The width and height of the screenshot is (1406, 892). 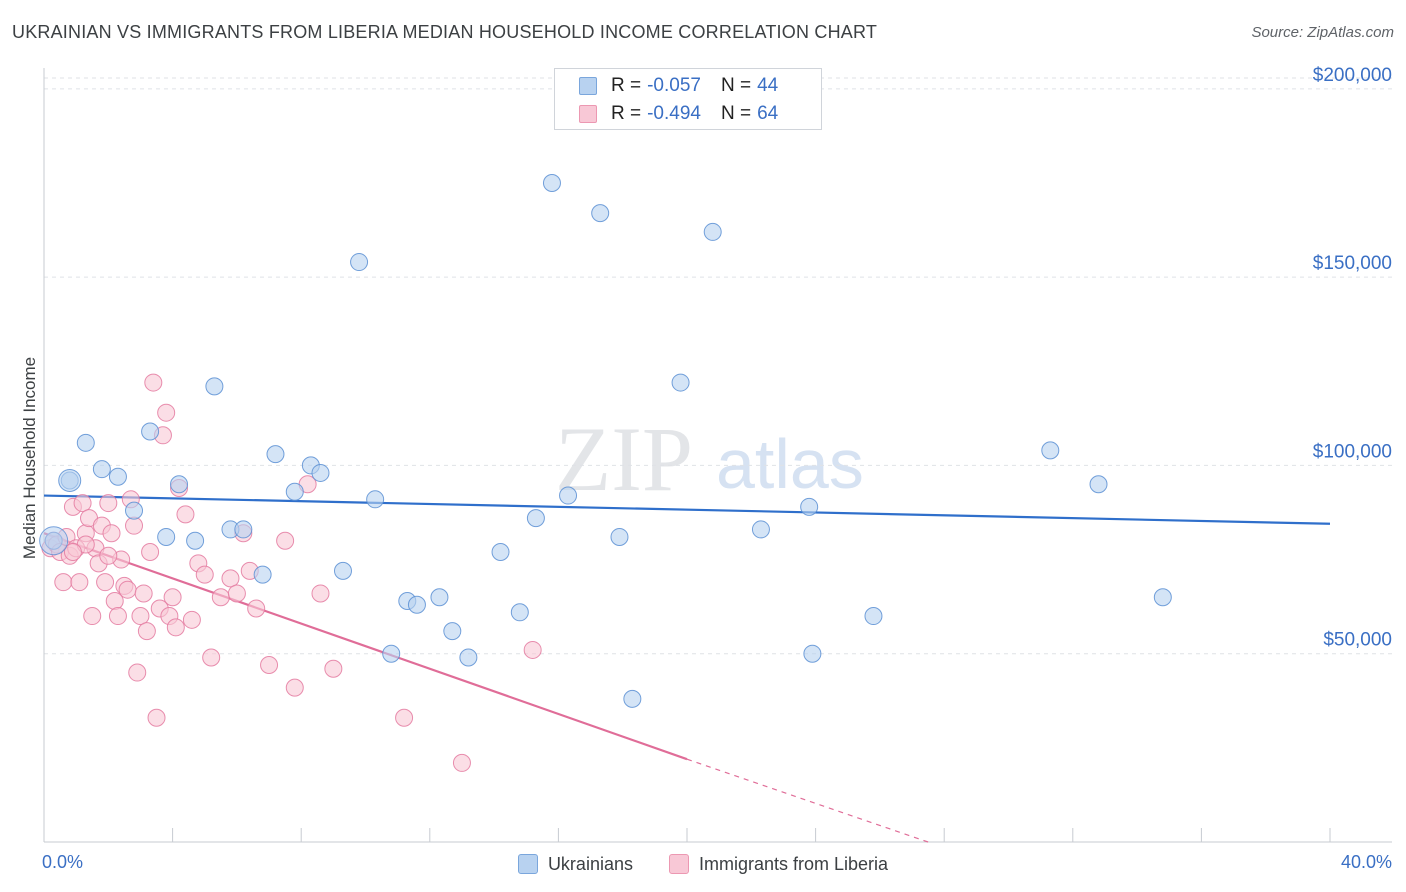 What do you see at coordinates (709, 459) in the screenshot?
I see `watermark: ZIP atlas` at bounding box center [709, 459].